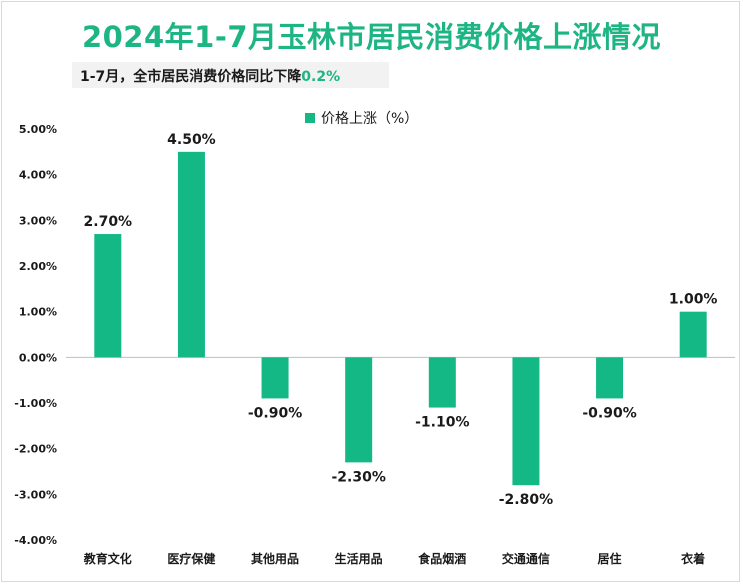 This screenshot has height=585, width=743. I want to click on y-tick-label: 4.00%, so click(38, 175).